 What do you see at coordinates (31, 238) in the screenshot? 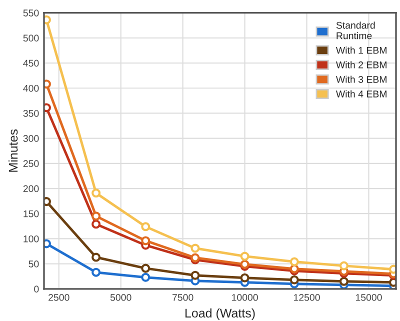
I see `y-tick-label: 100` at bounding box center [31, 238].